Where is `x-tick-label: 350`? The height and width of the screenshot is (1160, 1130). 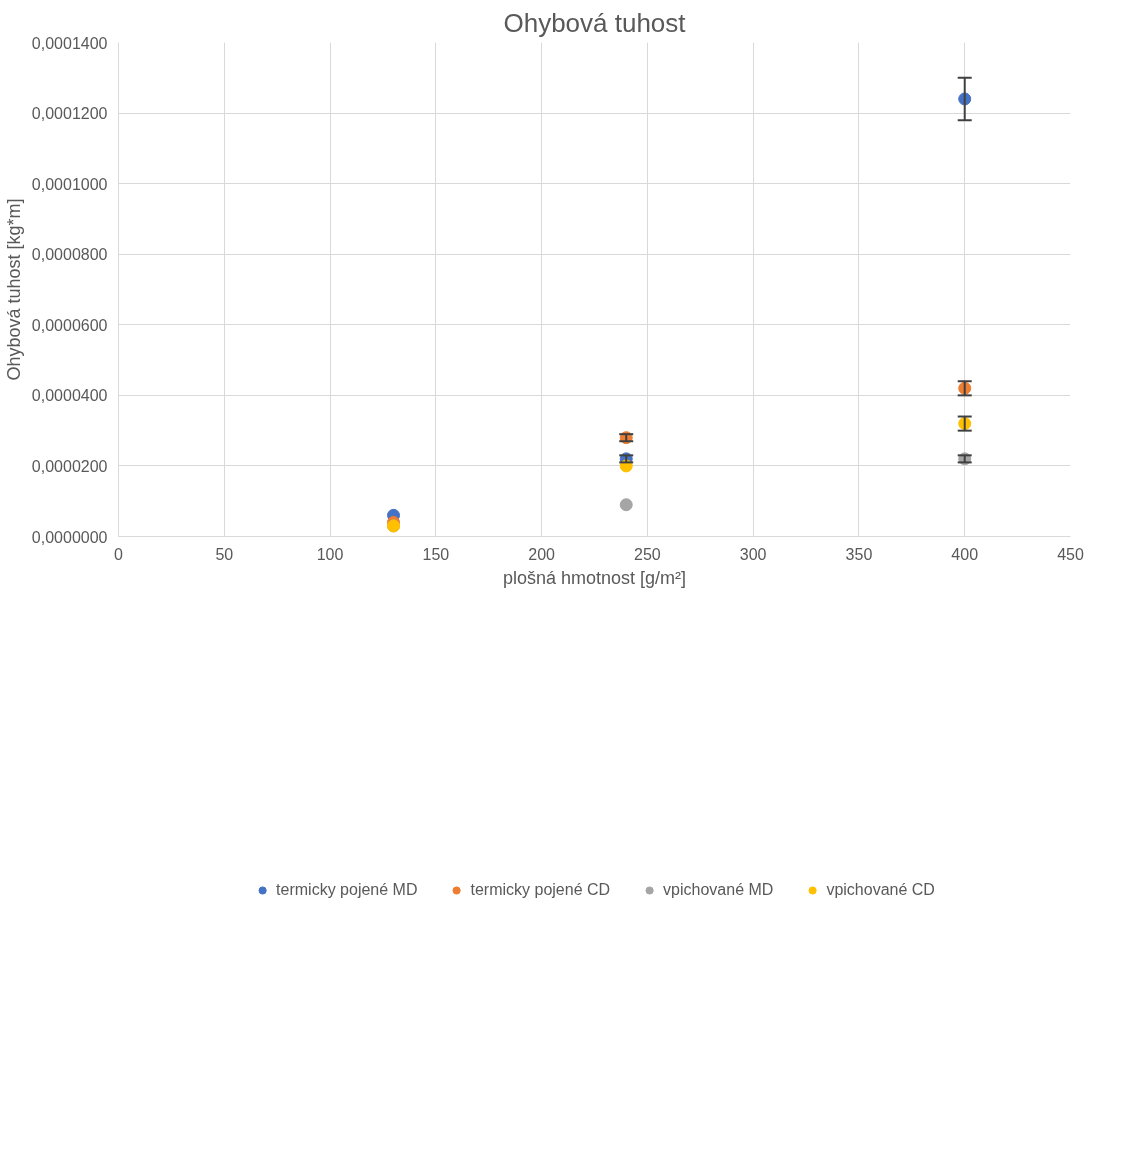
x-tick-label: 350 is located at coordinates (859, 554).